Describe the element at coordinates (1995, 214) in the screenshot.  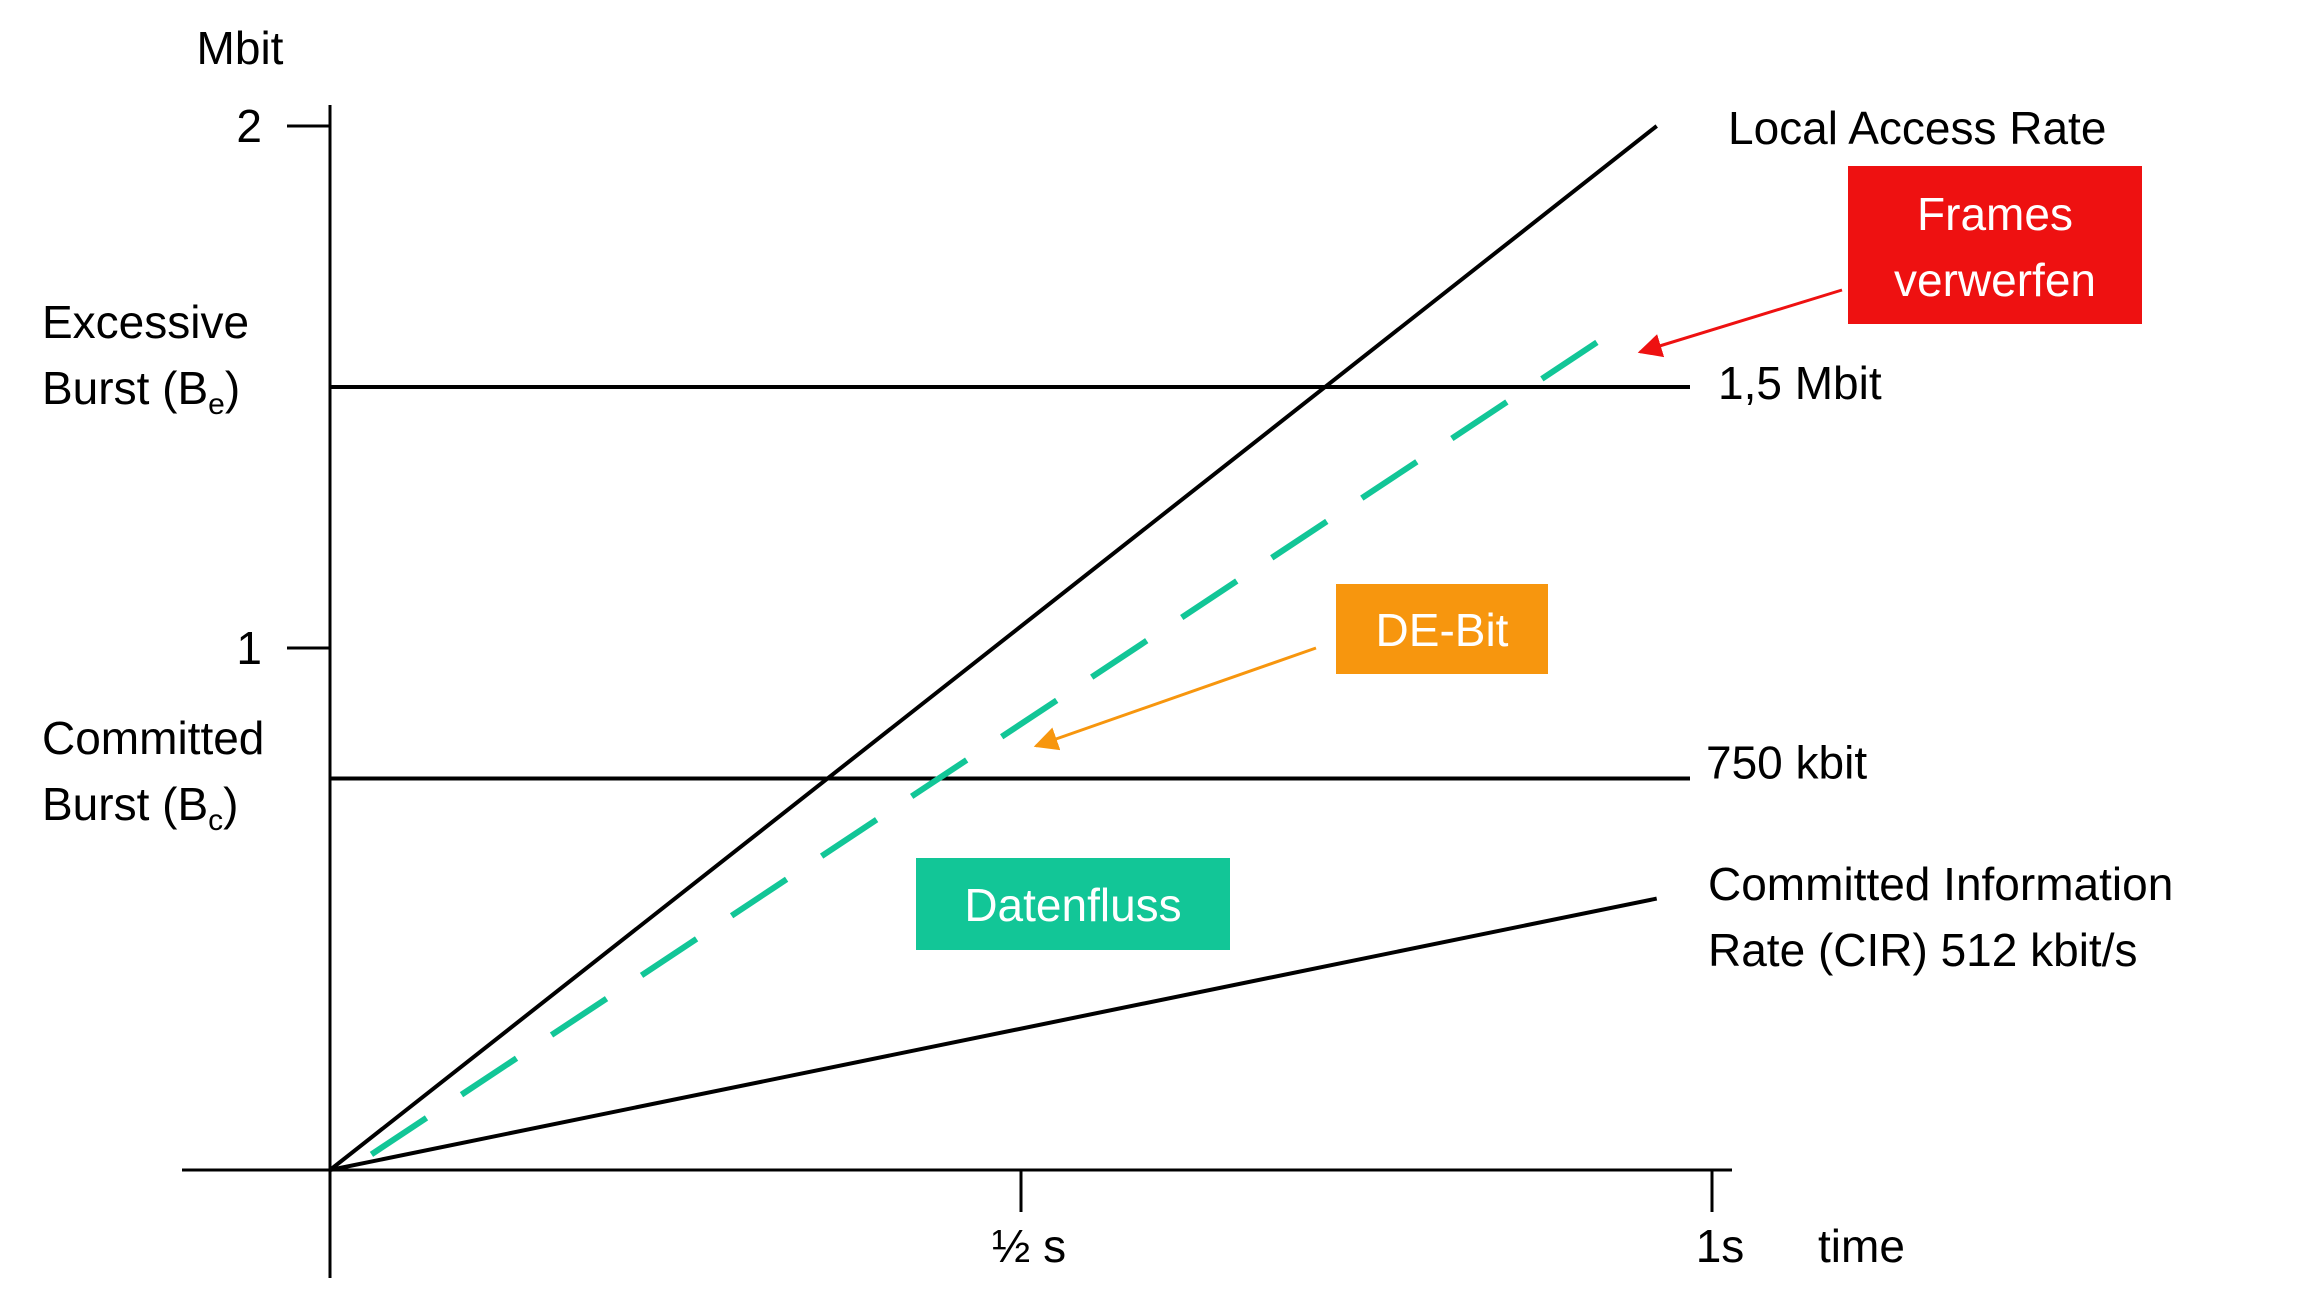
I see `frames-verwerfen-label-line1: Frames` at that location.